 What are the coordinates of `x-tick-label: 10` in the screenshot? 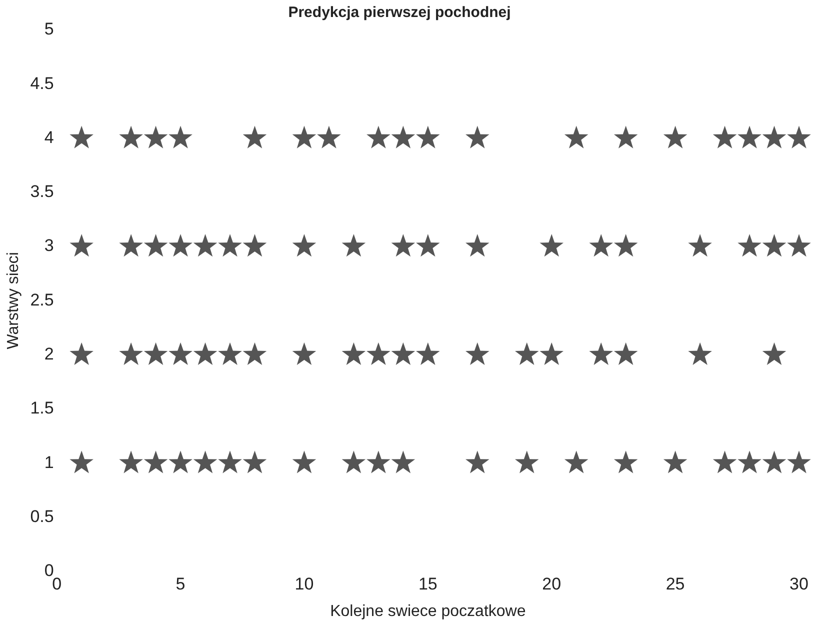 It's located at (304, 584).